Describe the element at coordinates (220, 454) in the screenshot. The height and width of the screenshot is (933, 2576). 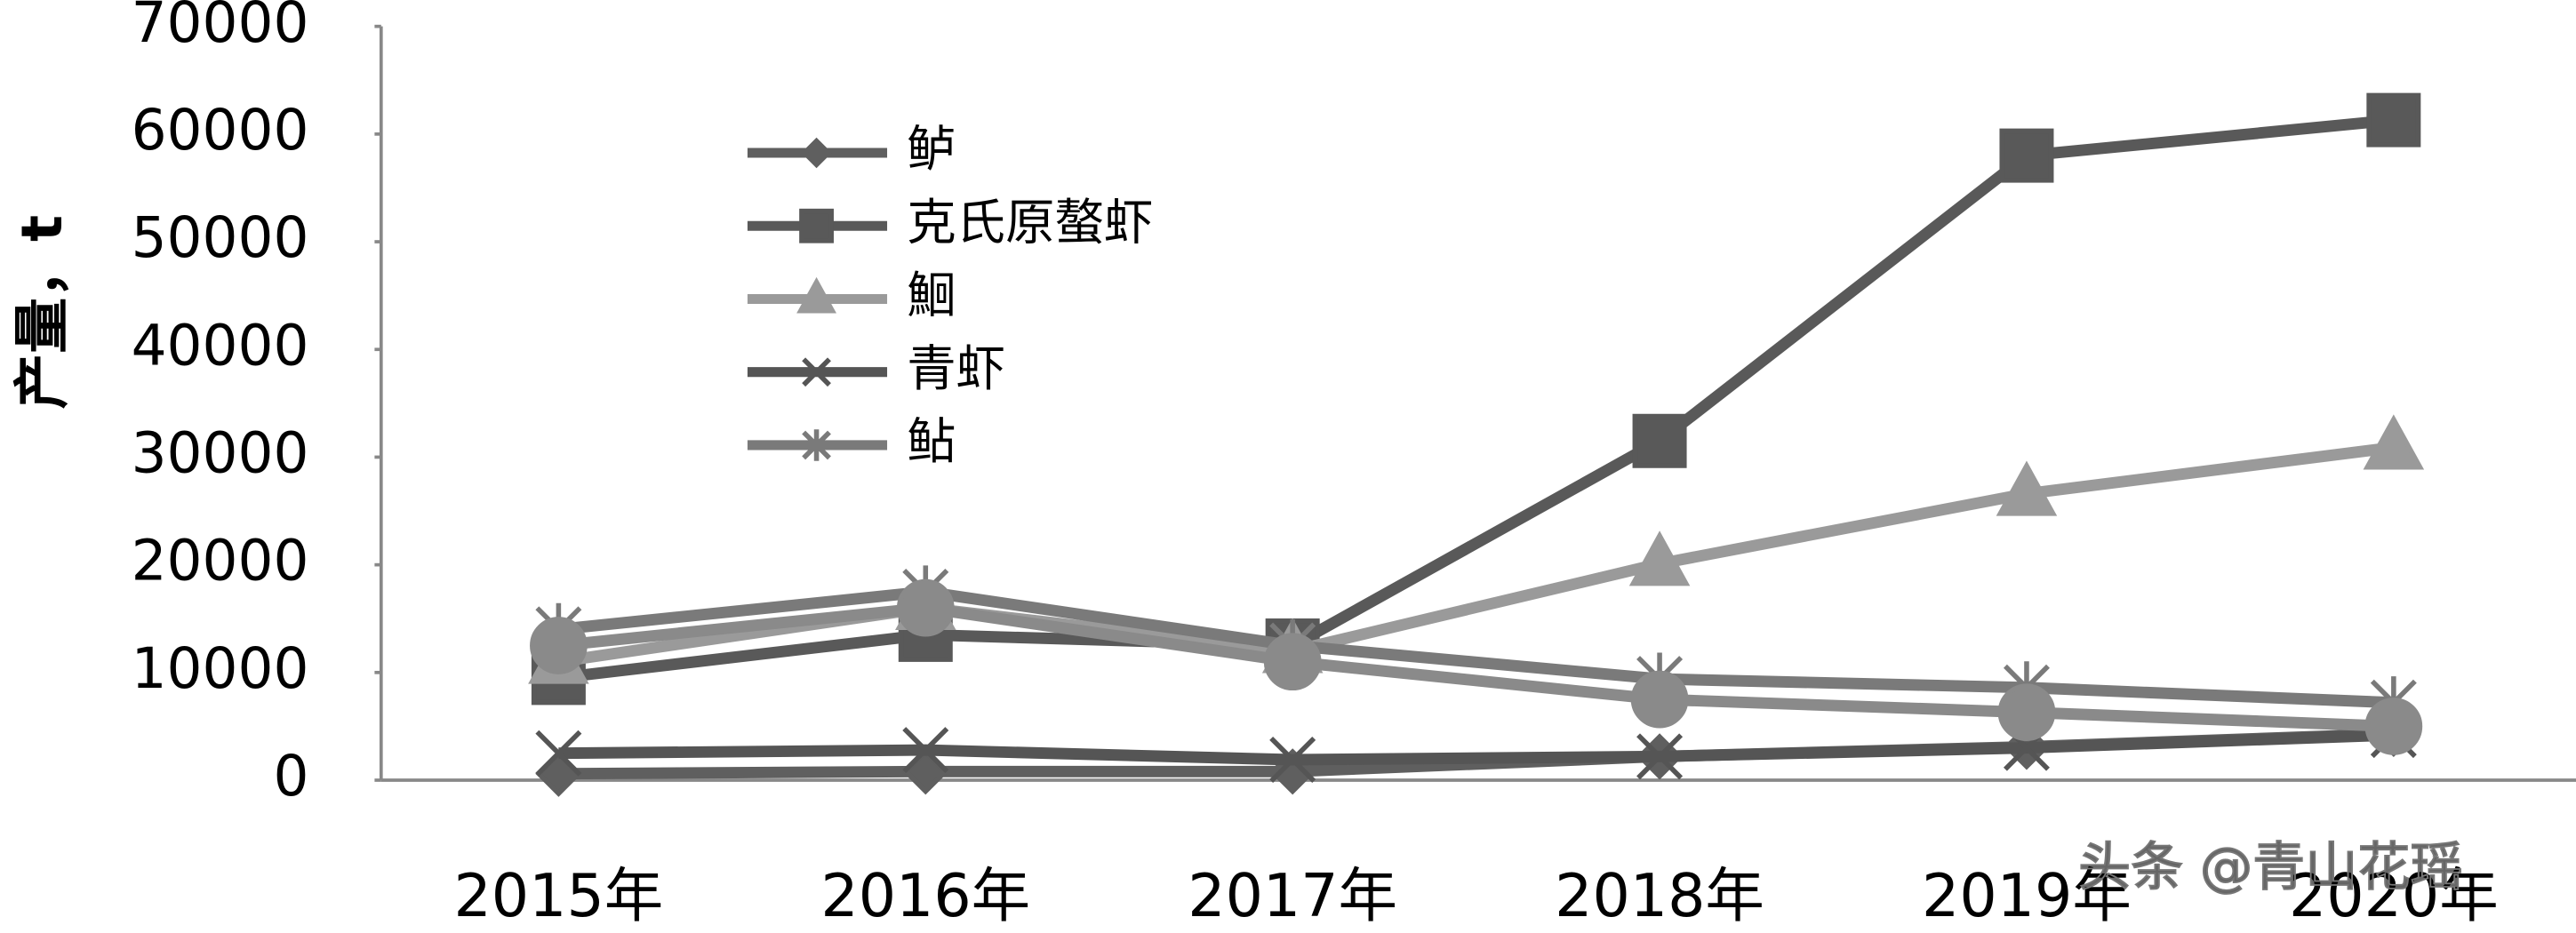
I see `y-tick-label: 30000` at that location.